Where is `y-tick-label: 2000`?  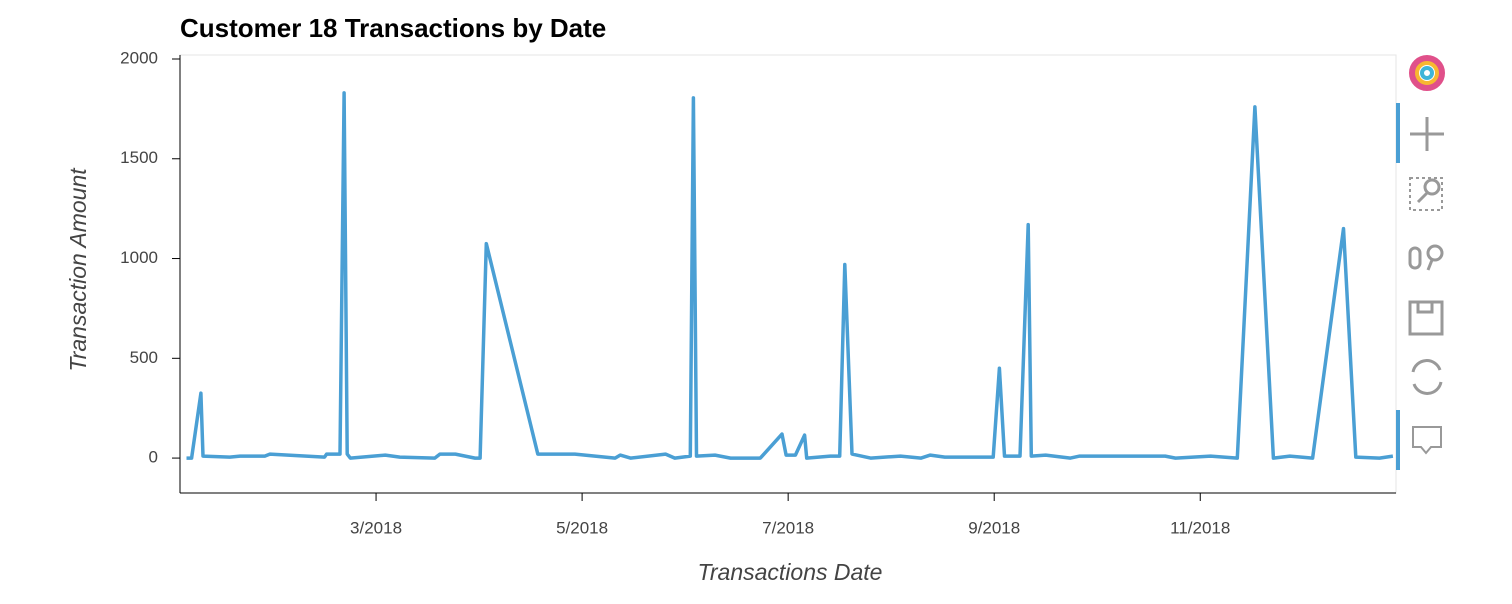
y-tick-label: 2000 is located at coordinates (139, 57).